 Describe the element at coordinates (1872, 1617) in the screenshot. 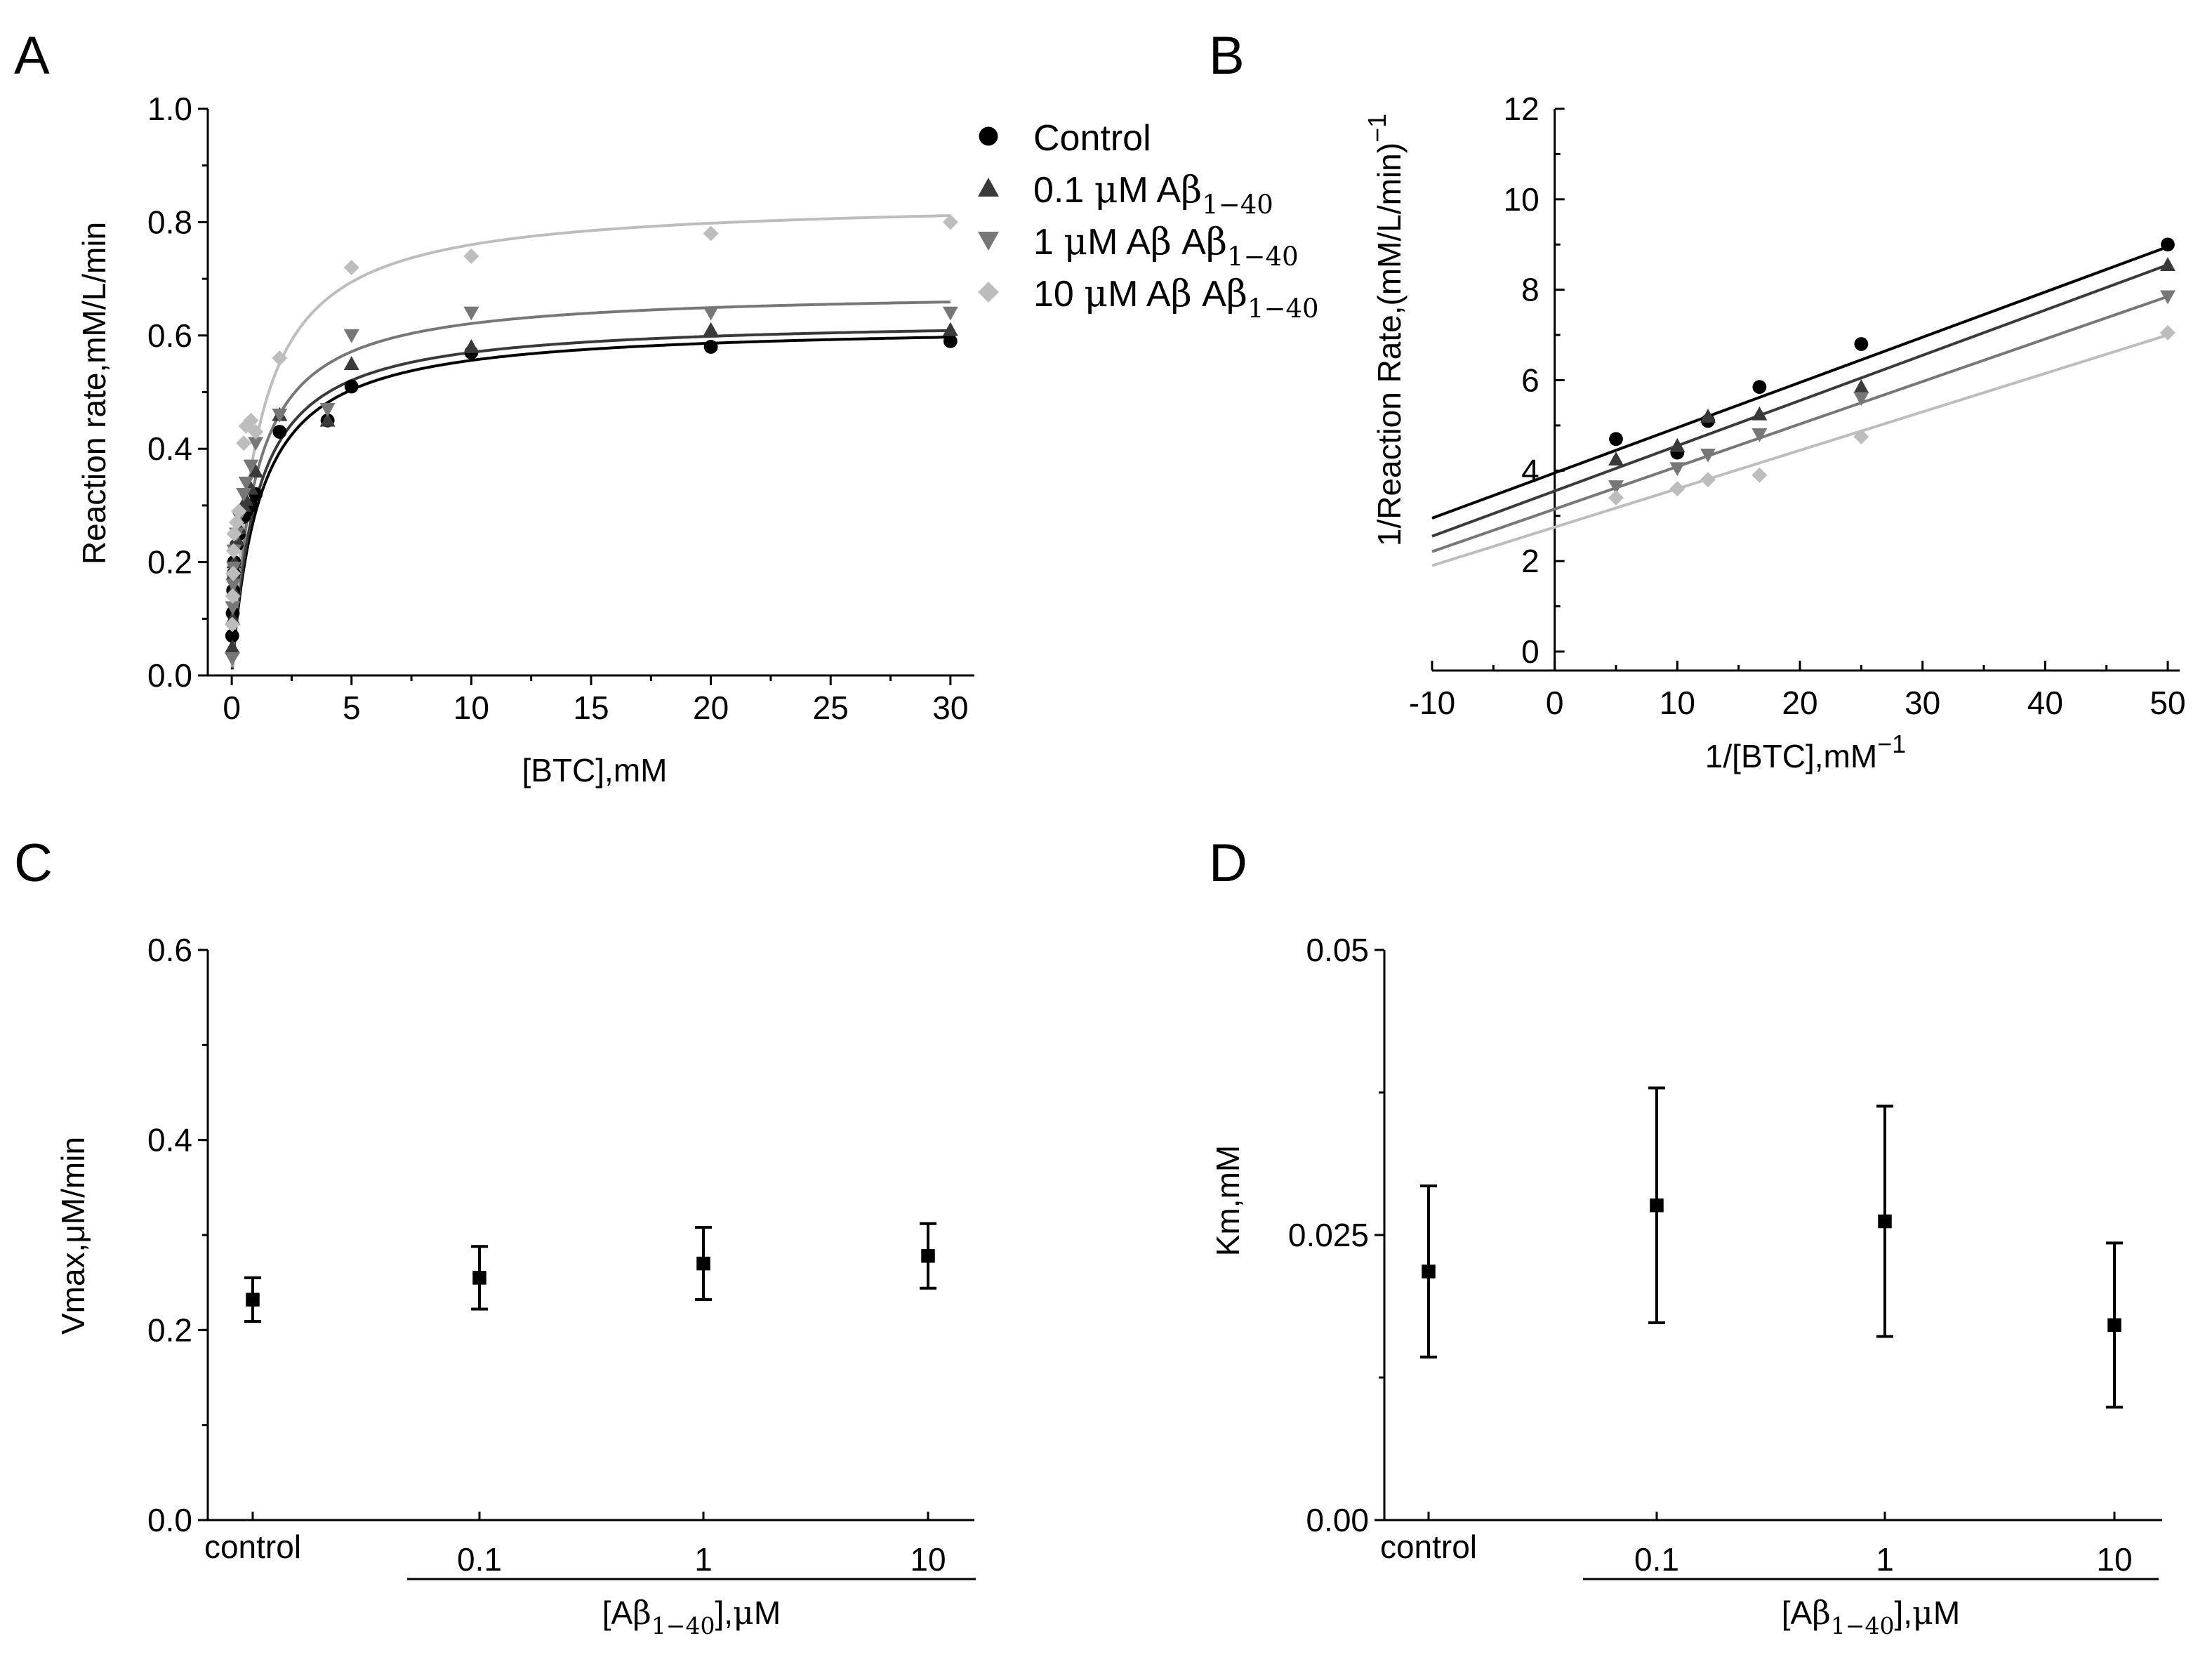

I see `panel-d-x-axis-title: [Aβ1−40],μM` at that location.